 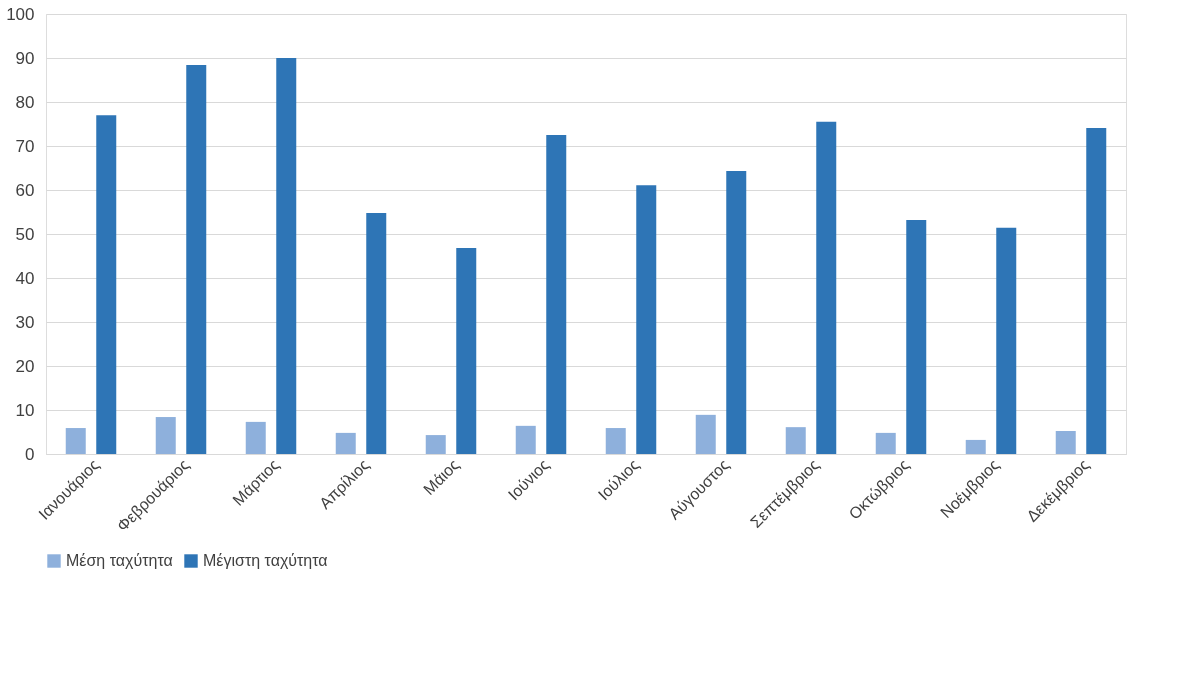 What do you see at coordinates (25, 146) in the screenshot?
I see `y-tick-label: 70` at bounding box center [25, 146].